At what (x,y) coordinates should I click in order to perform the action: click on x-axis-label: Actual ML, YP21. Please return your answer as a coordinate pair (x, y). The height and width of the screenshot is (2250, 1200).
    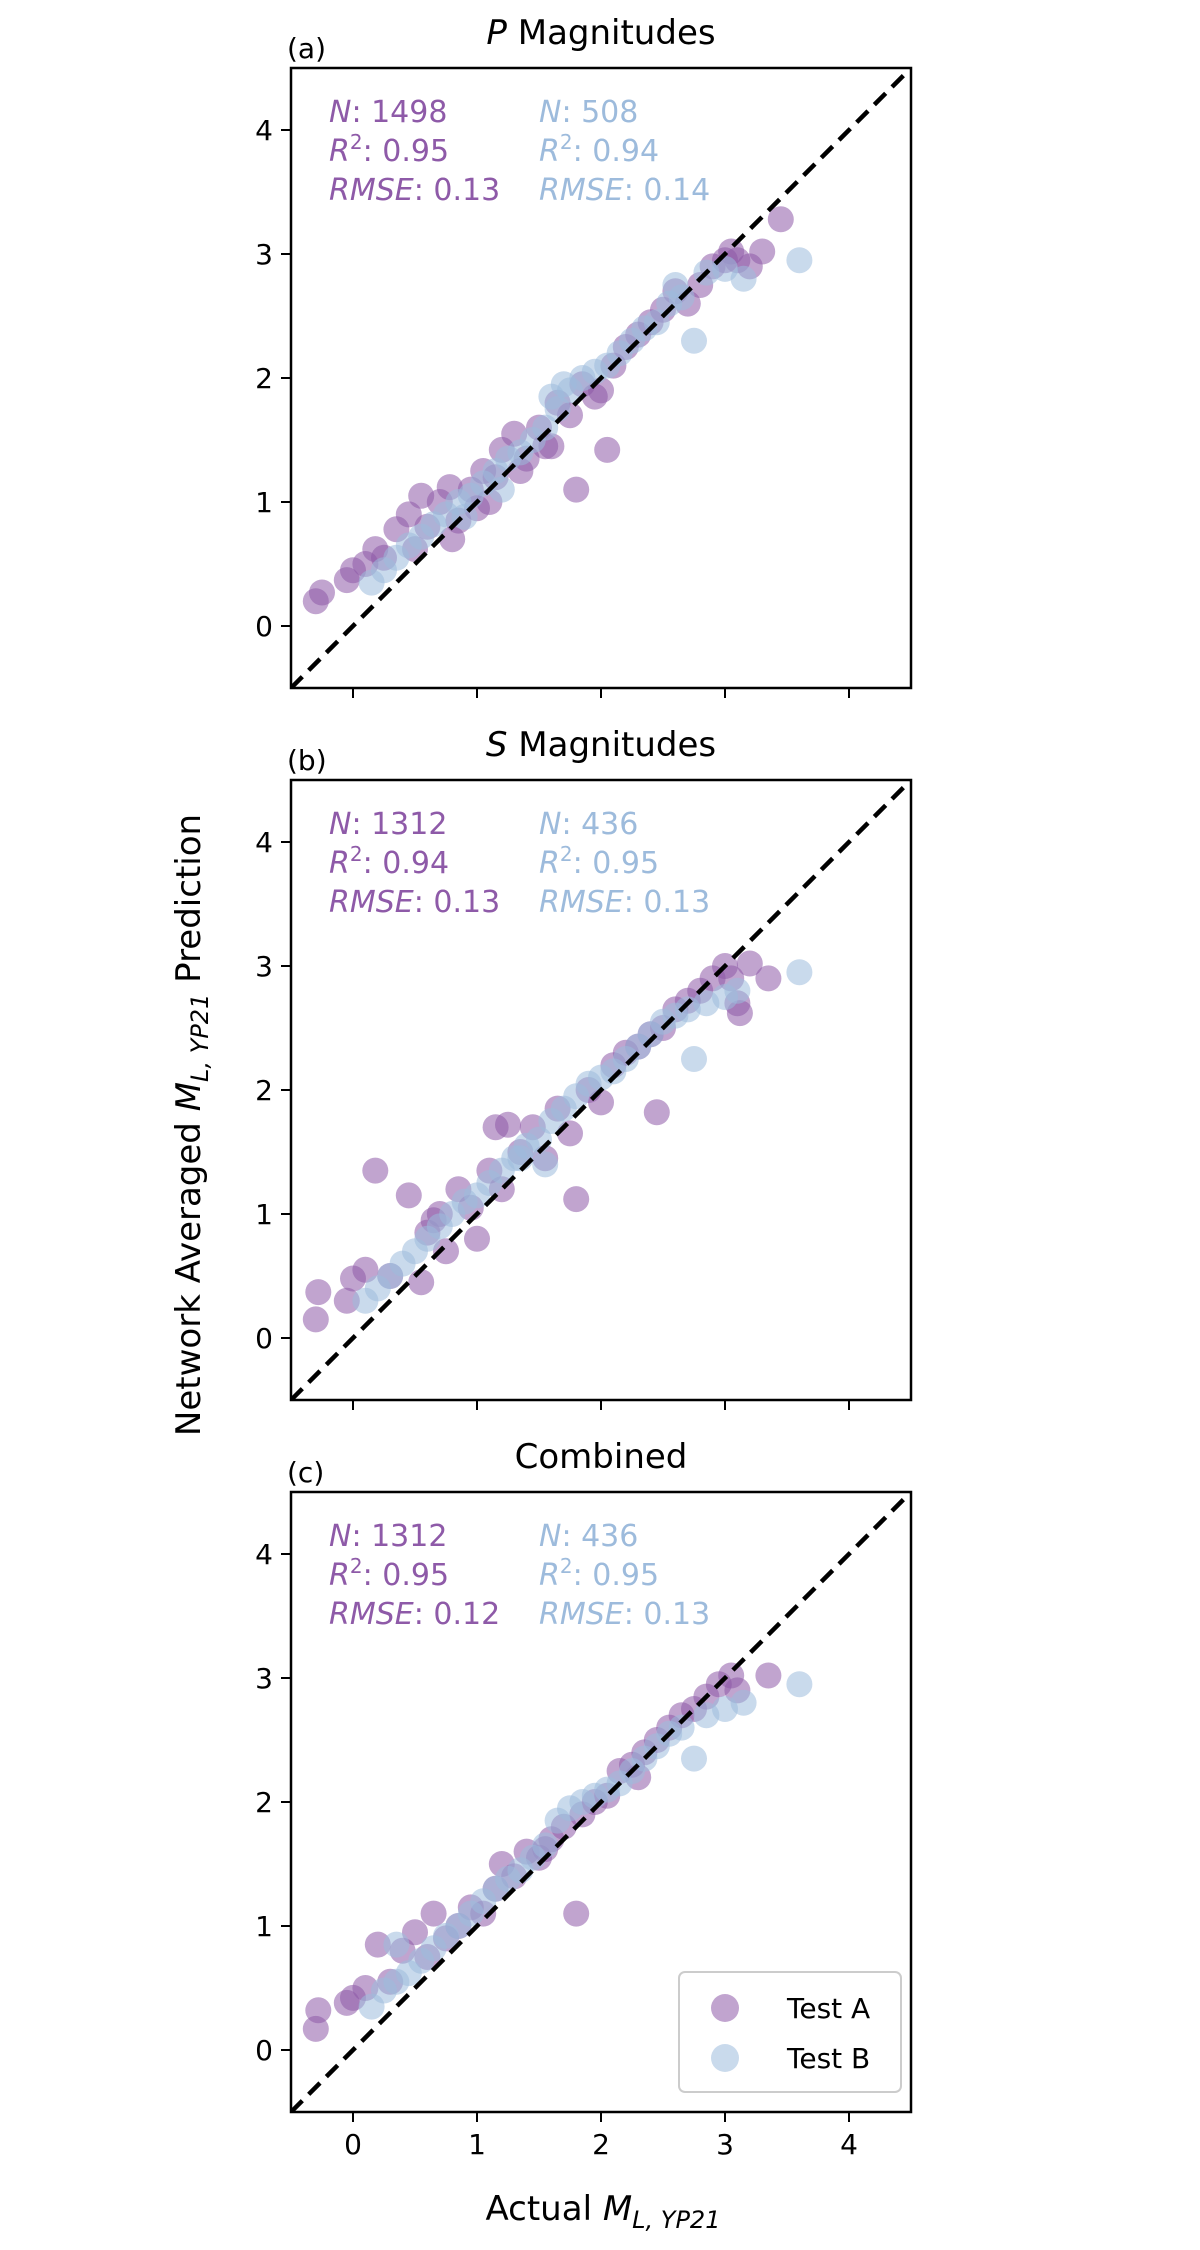
    Looking at the image, I should click on (603, 2211).